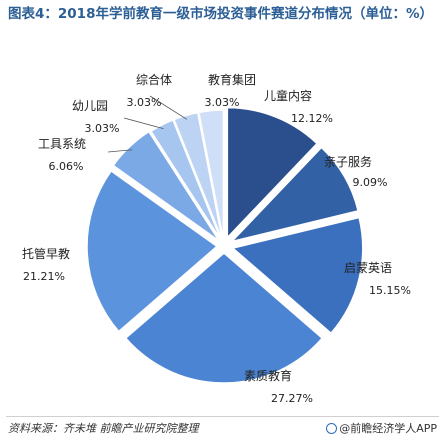  Describe the element at coordinates (268, 375) in the screenshot. I see `slice-label-4: 素质教育` at that location.